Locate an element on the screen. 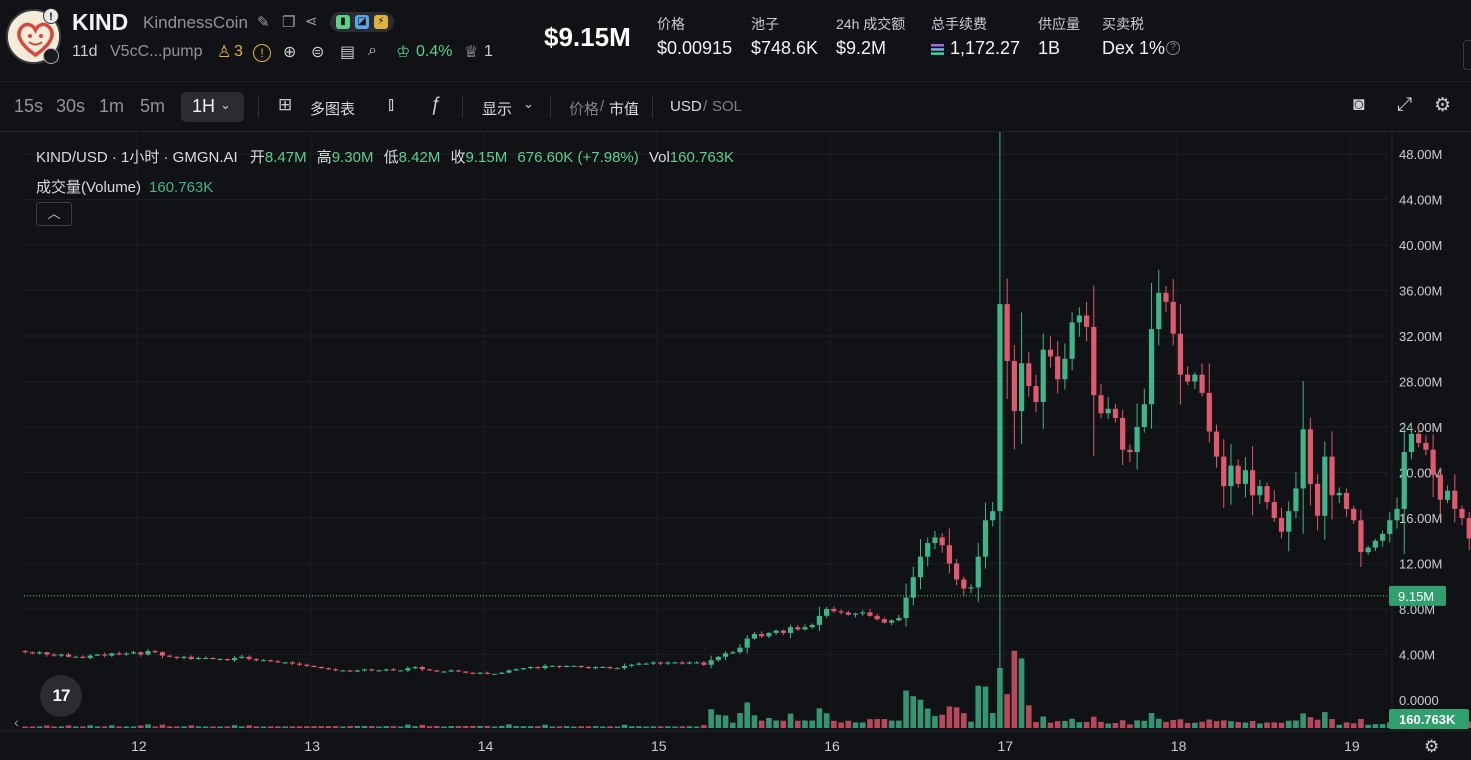 The width and height of the screenshot is (1471, 760). price-toggle: 价格 is located at coordinates (584, 109).